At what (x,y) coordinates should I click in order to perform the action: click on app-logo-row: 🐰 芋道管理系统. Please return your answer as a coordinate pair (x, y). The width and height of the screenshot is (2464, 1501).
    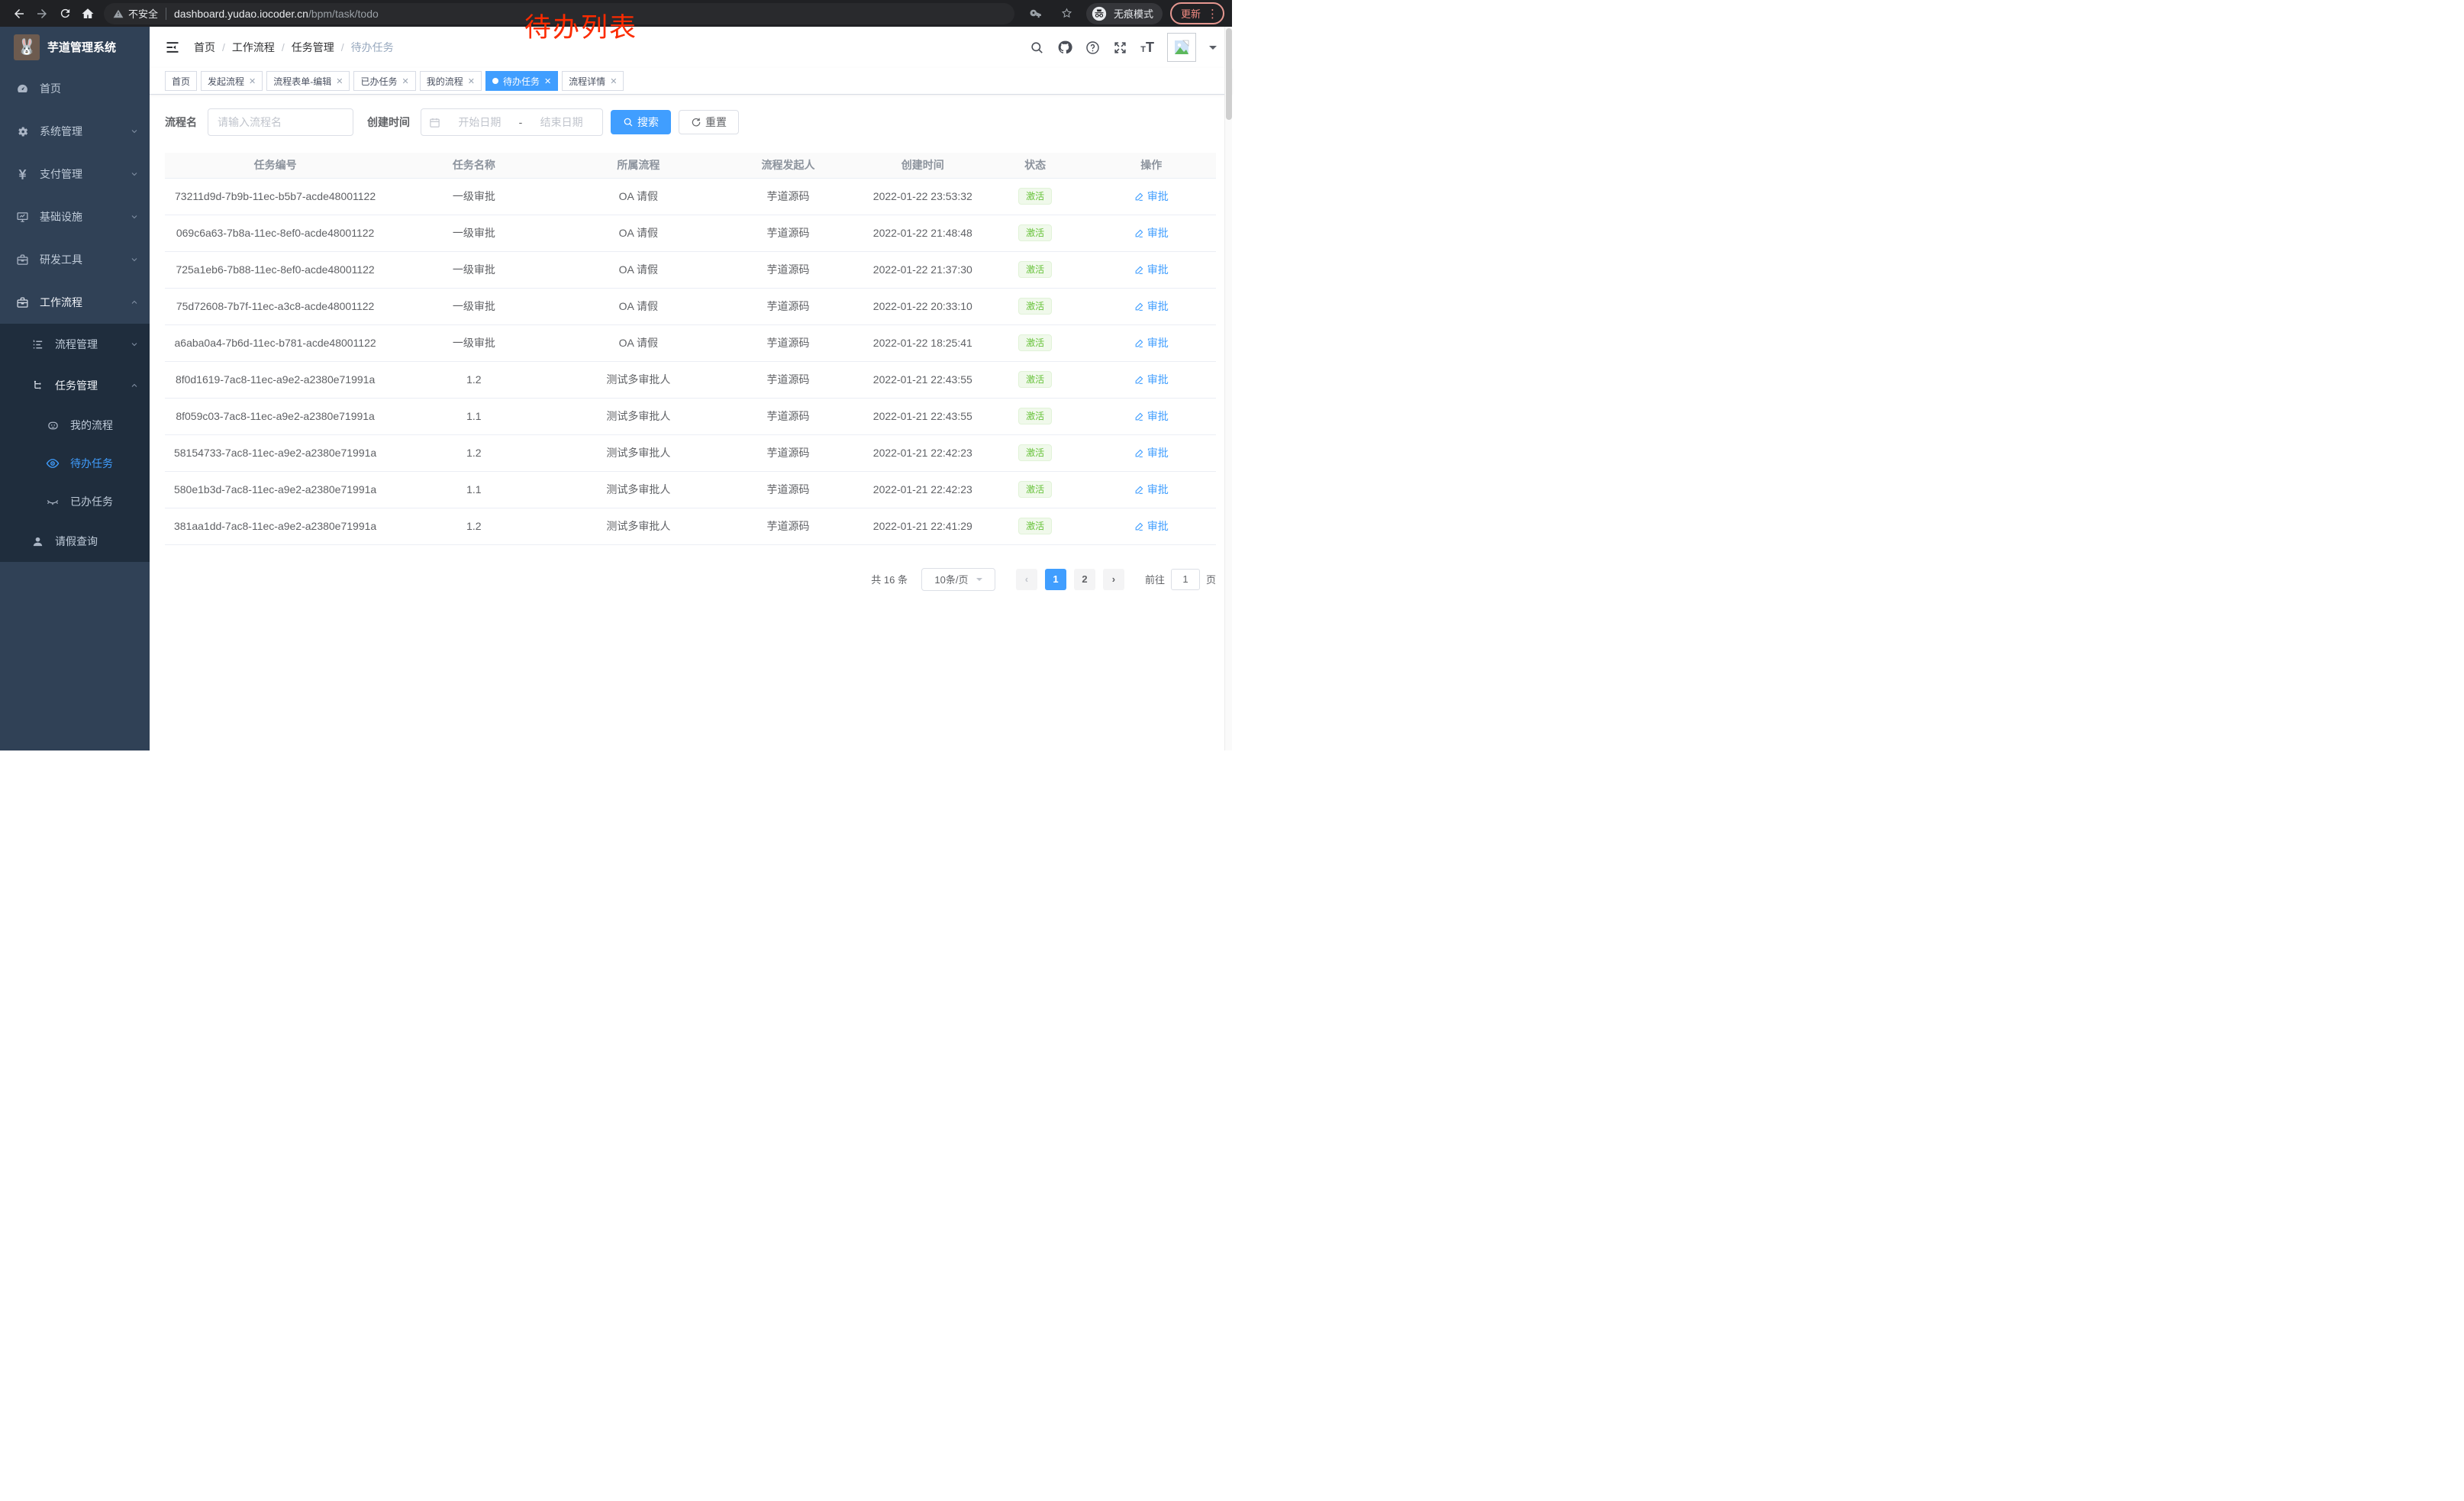
    Looking at the image, I should click on (75, 47).